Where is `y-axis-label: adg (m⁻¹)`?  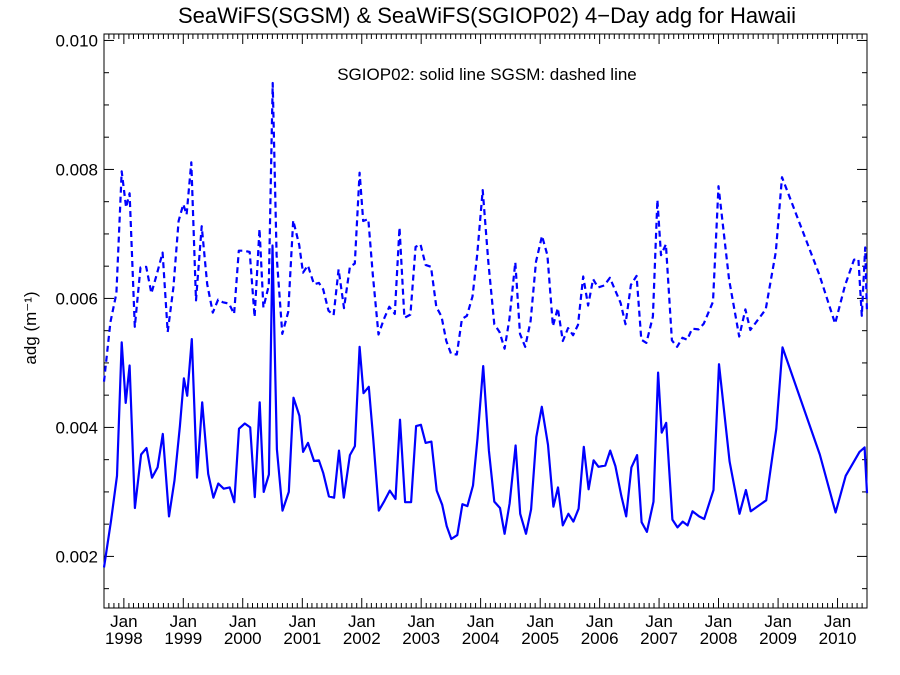
y-axis-label: adg (m⁻¹) is located at coordinates (30, 327).